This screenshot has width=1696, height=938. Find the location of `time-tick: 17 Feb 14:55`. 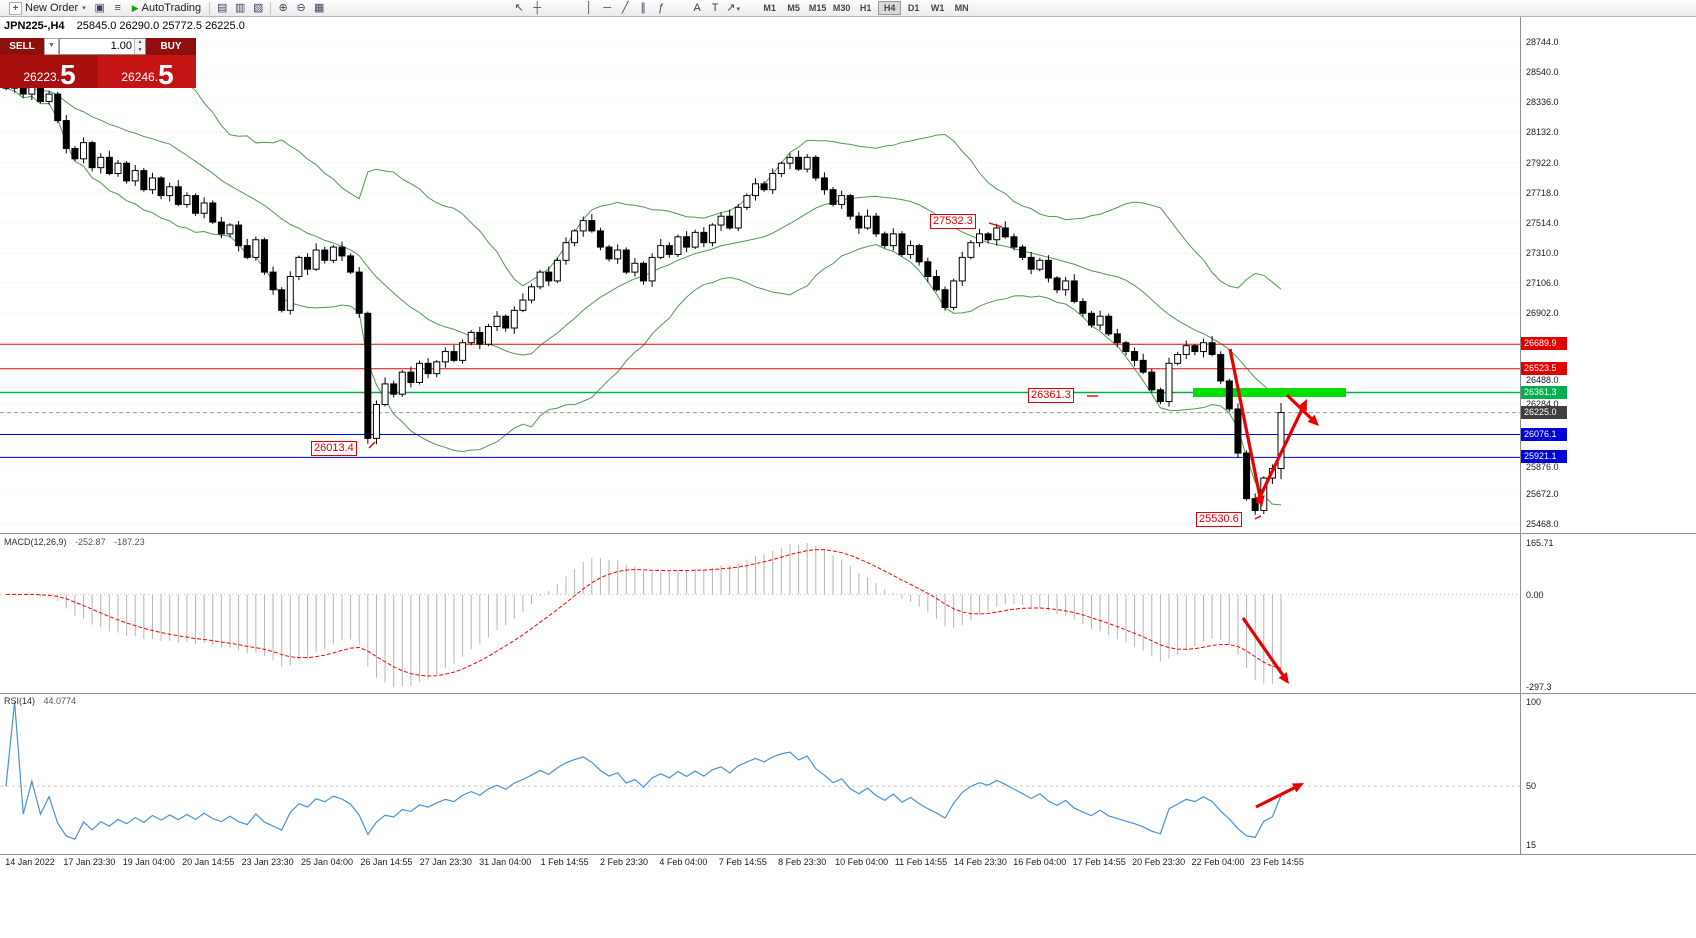

time-tick: 17 Feb 14:55 is located at coordinates (1099, 862).